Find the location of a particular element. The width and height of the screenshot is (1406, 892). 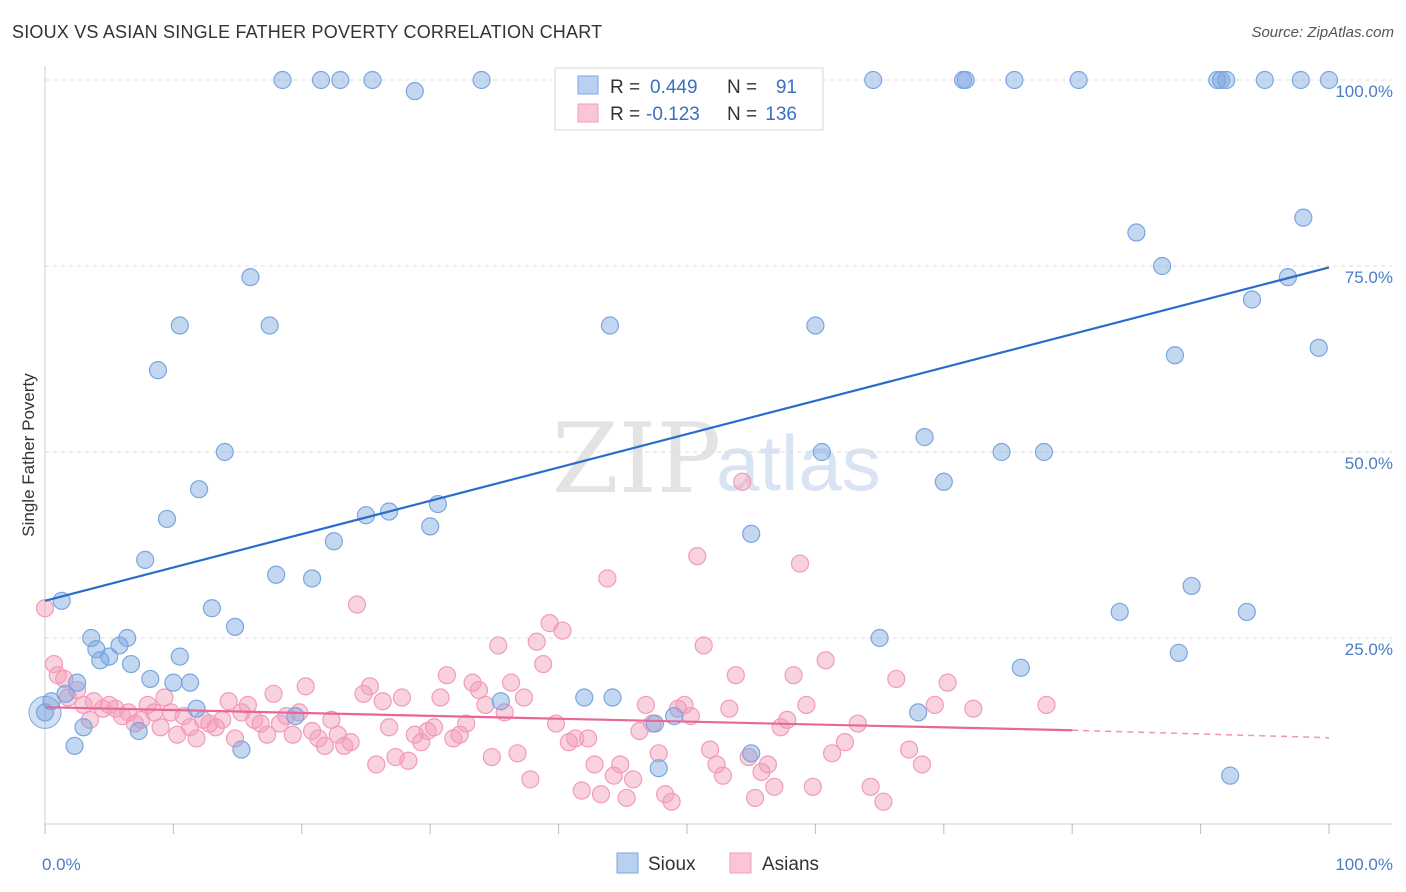

x-tick-min: 0.0% is located at coordinates (61, 864).